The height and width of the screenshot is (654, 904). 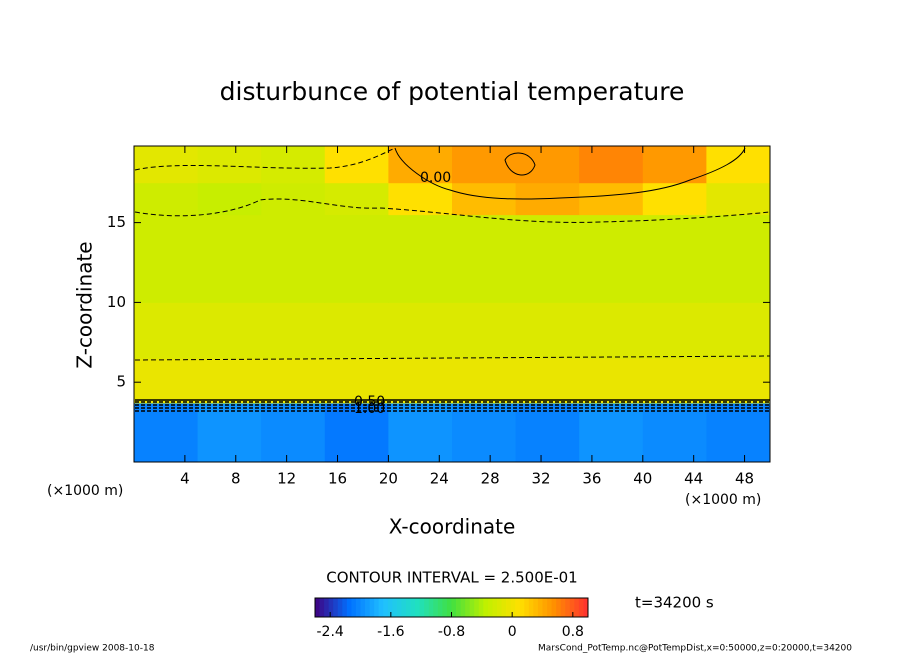 What do you see at coordinates (451, 578) in the screenshot?
I see `contour-interval: CONTOUR INTERVAL = 2.500E-01` at bounding box center [451, 578].